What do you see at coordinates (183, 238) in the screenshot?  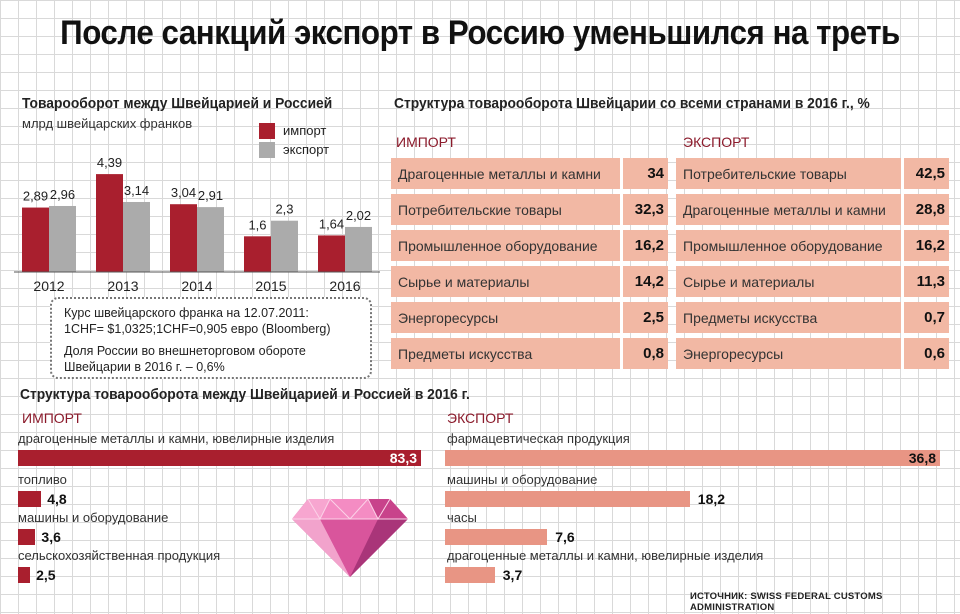 I see `bar-import-2014` at bounding box center [183, 238].